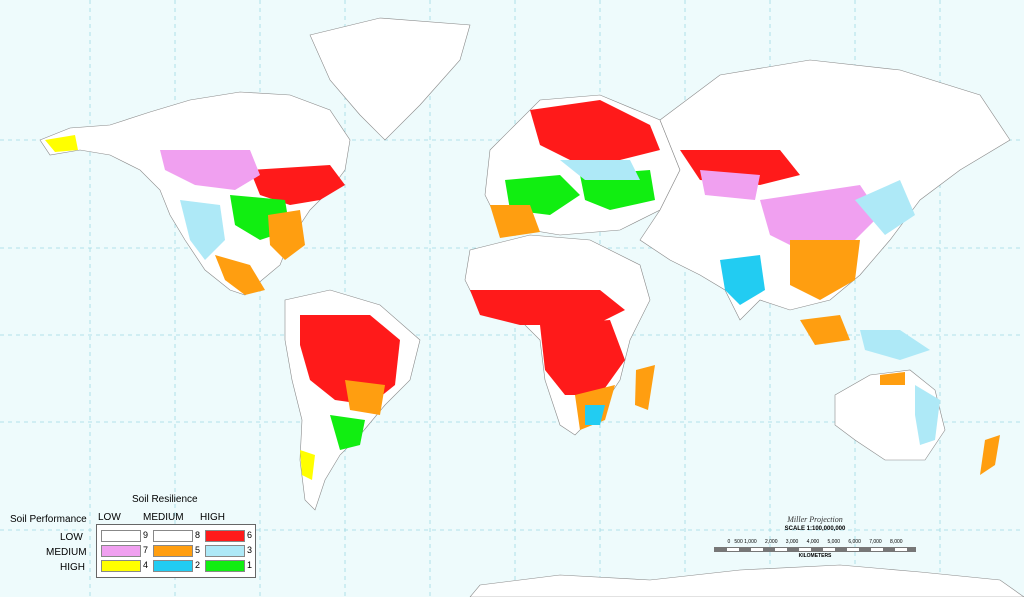 The width and height of the screenshot is (1024, 597). I want to click on class-1-label: 1, so click(250, 565).